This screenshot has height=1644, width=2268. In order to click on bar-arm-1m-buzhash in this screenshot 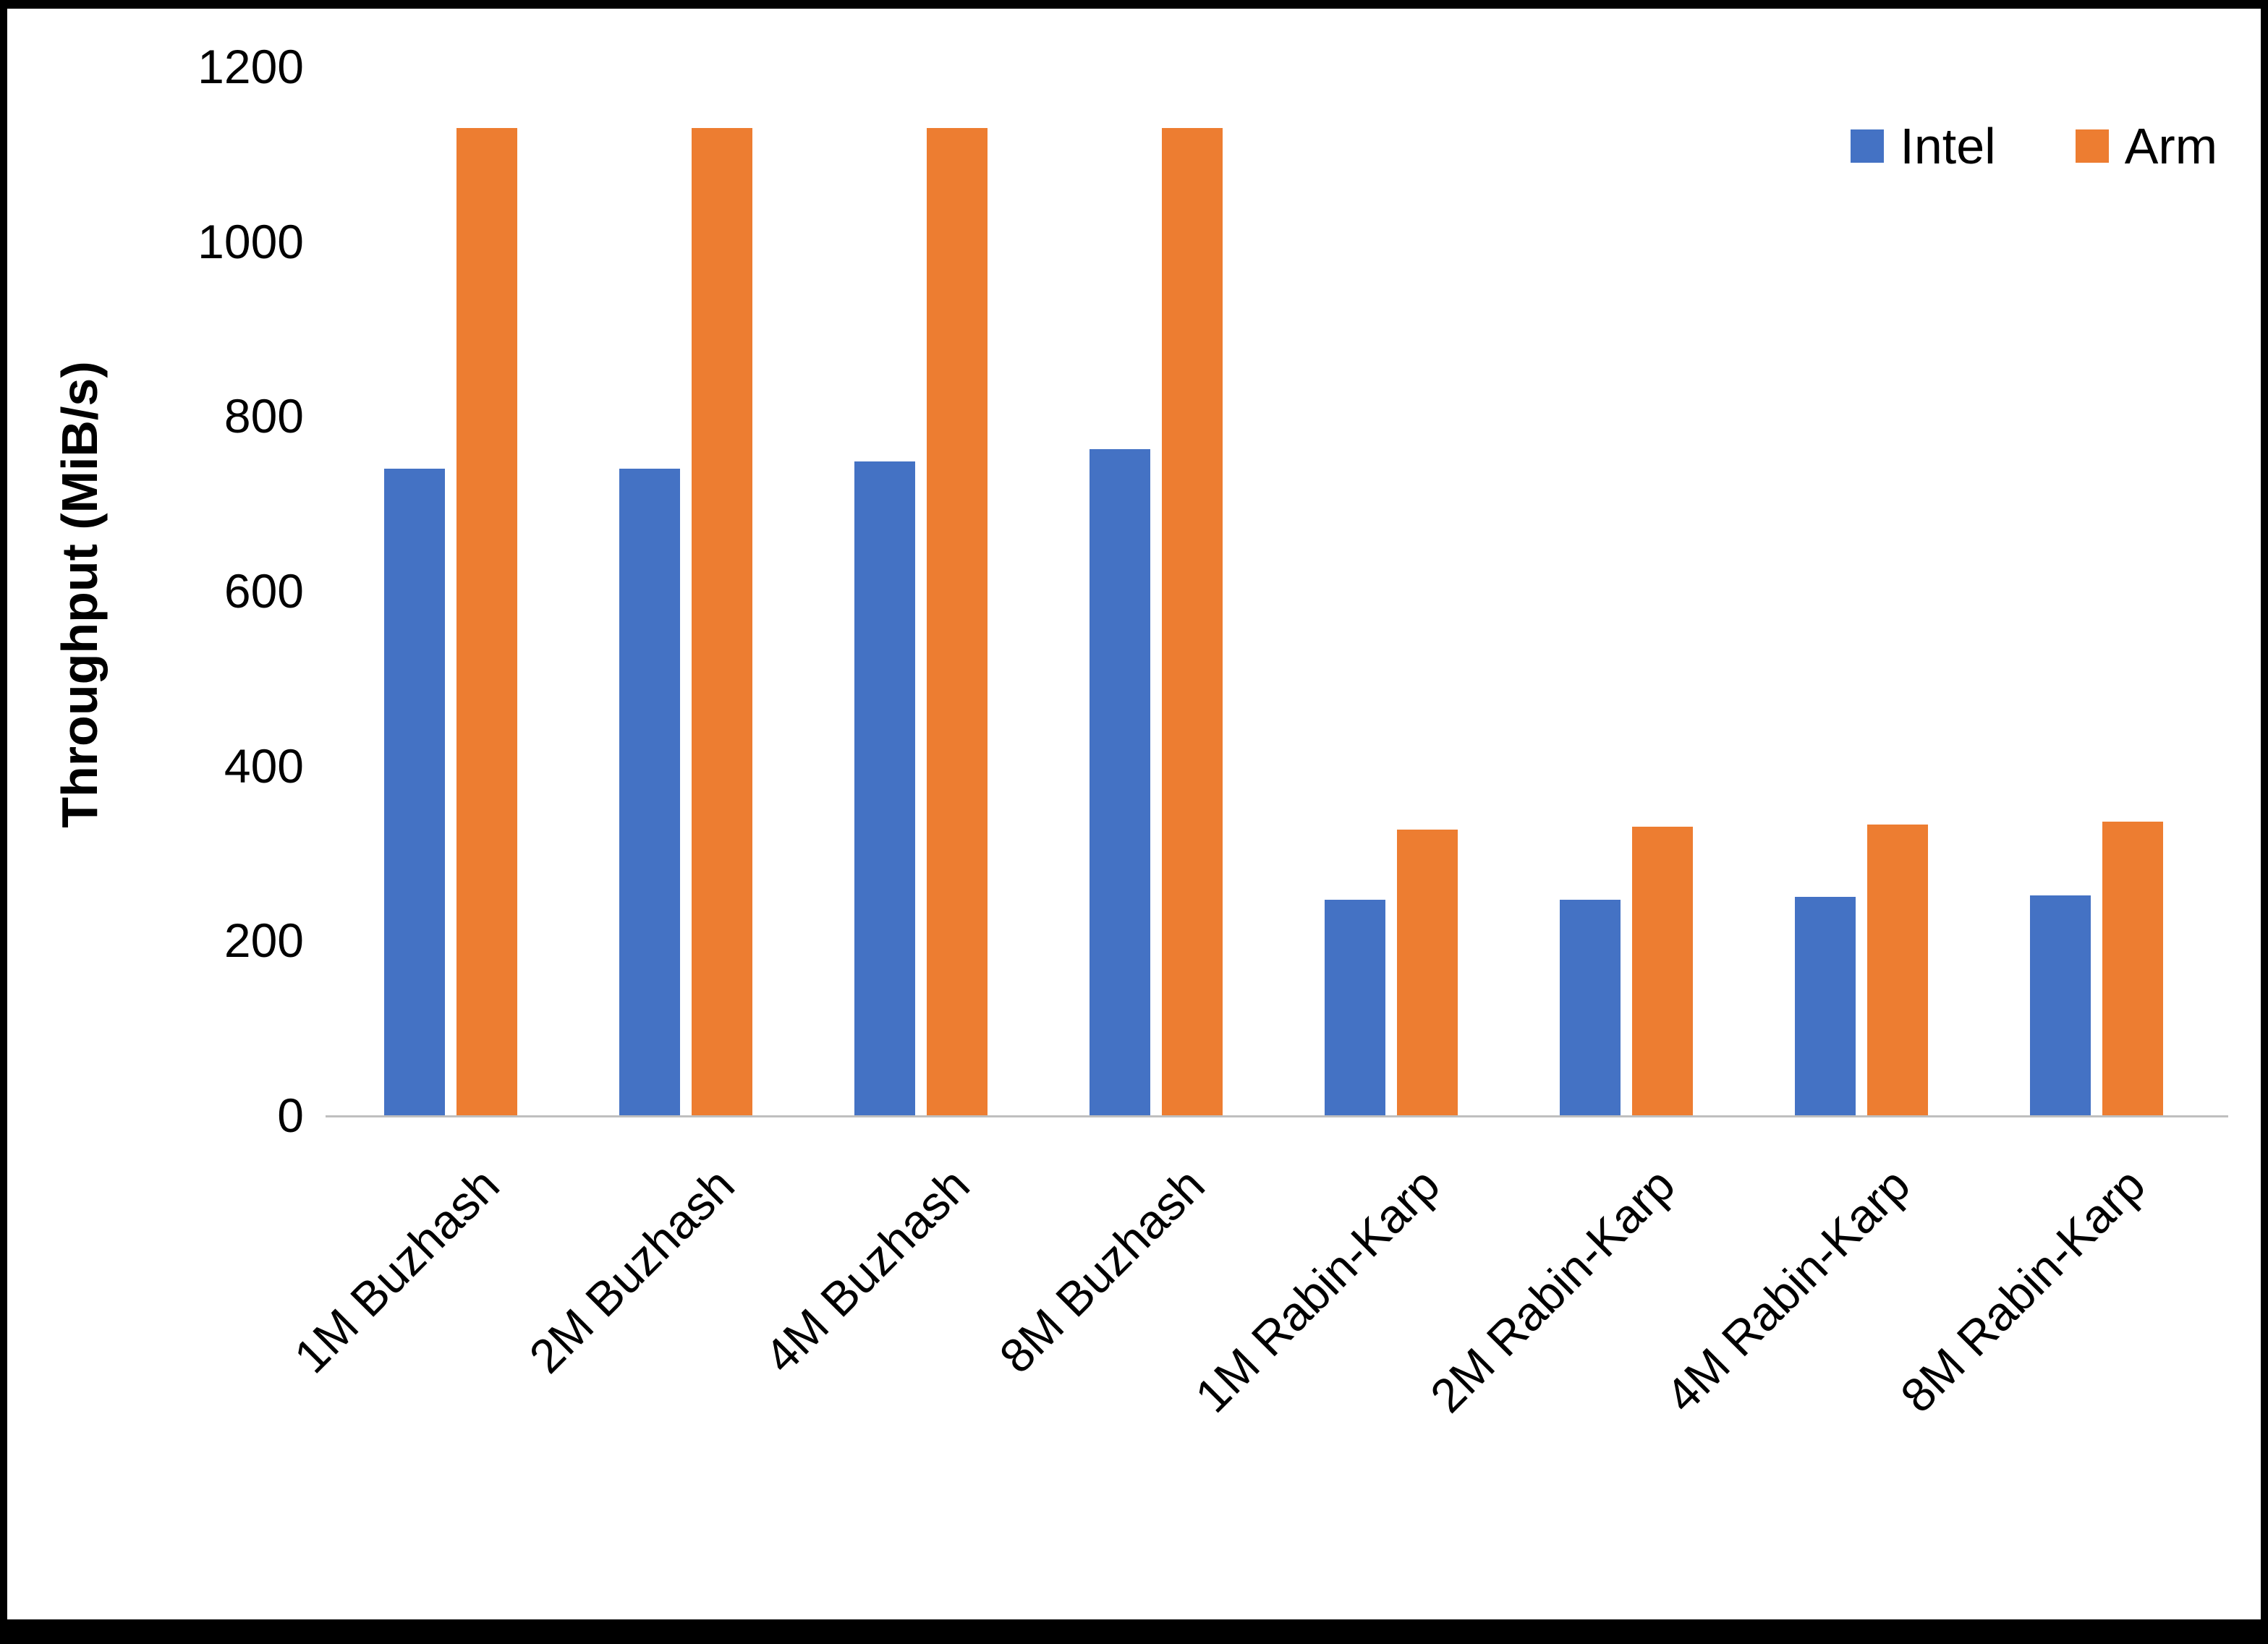, I will do `click(486, 621)`.